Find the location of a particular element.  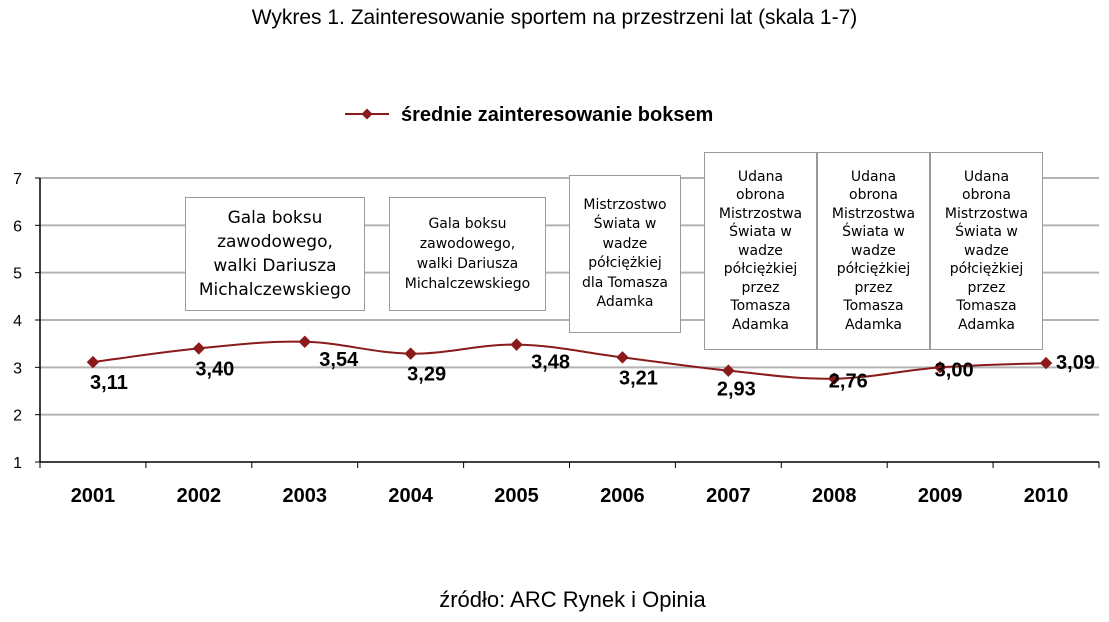

legend-label: średnie zainteresowanie boksem is located at coordinates (557, 115).